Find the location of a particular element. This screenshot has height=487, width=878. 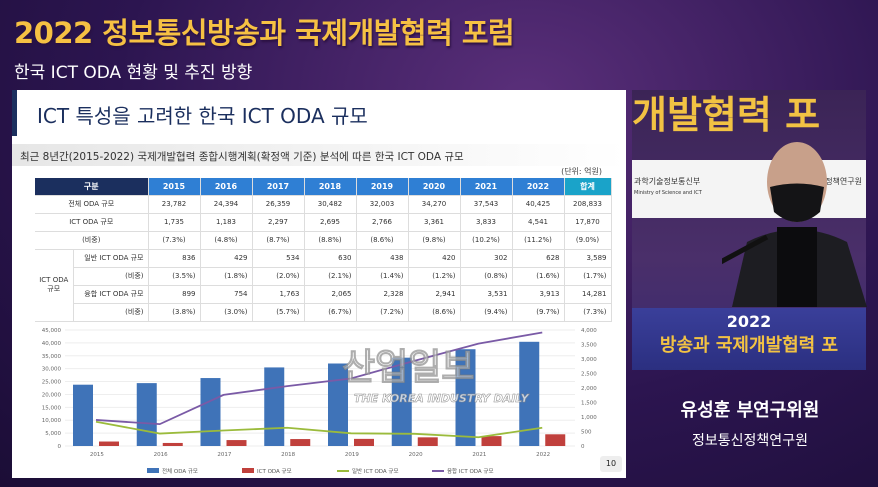

table-cell: 14,281 is located at coordinates (588, 294).